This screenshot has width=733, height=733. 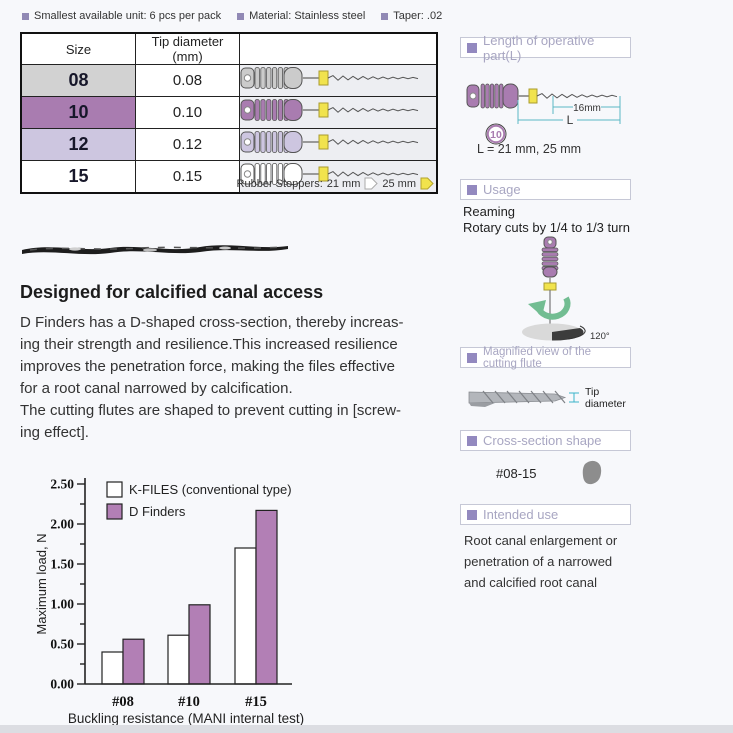 I want to click on spec-label: Smallest available unit: 6 pcs per pack, so click(x=128, y=16).